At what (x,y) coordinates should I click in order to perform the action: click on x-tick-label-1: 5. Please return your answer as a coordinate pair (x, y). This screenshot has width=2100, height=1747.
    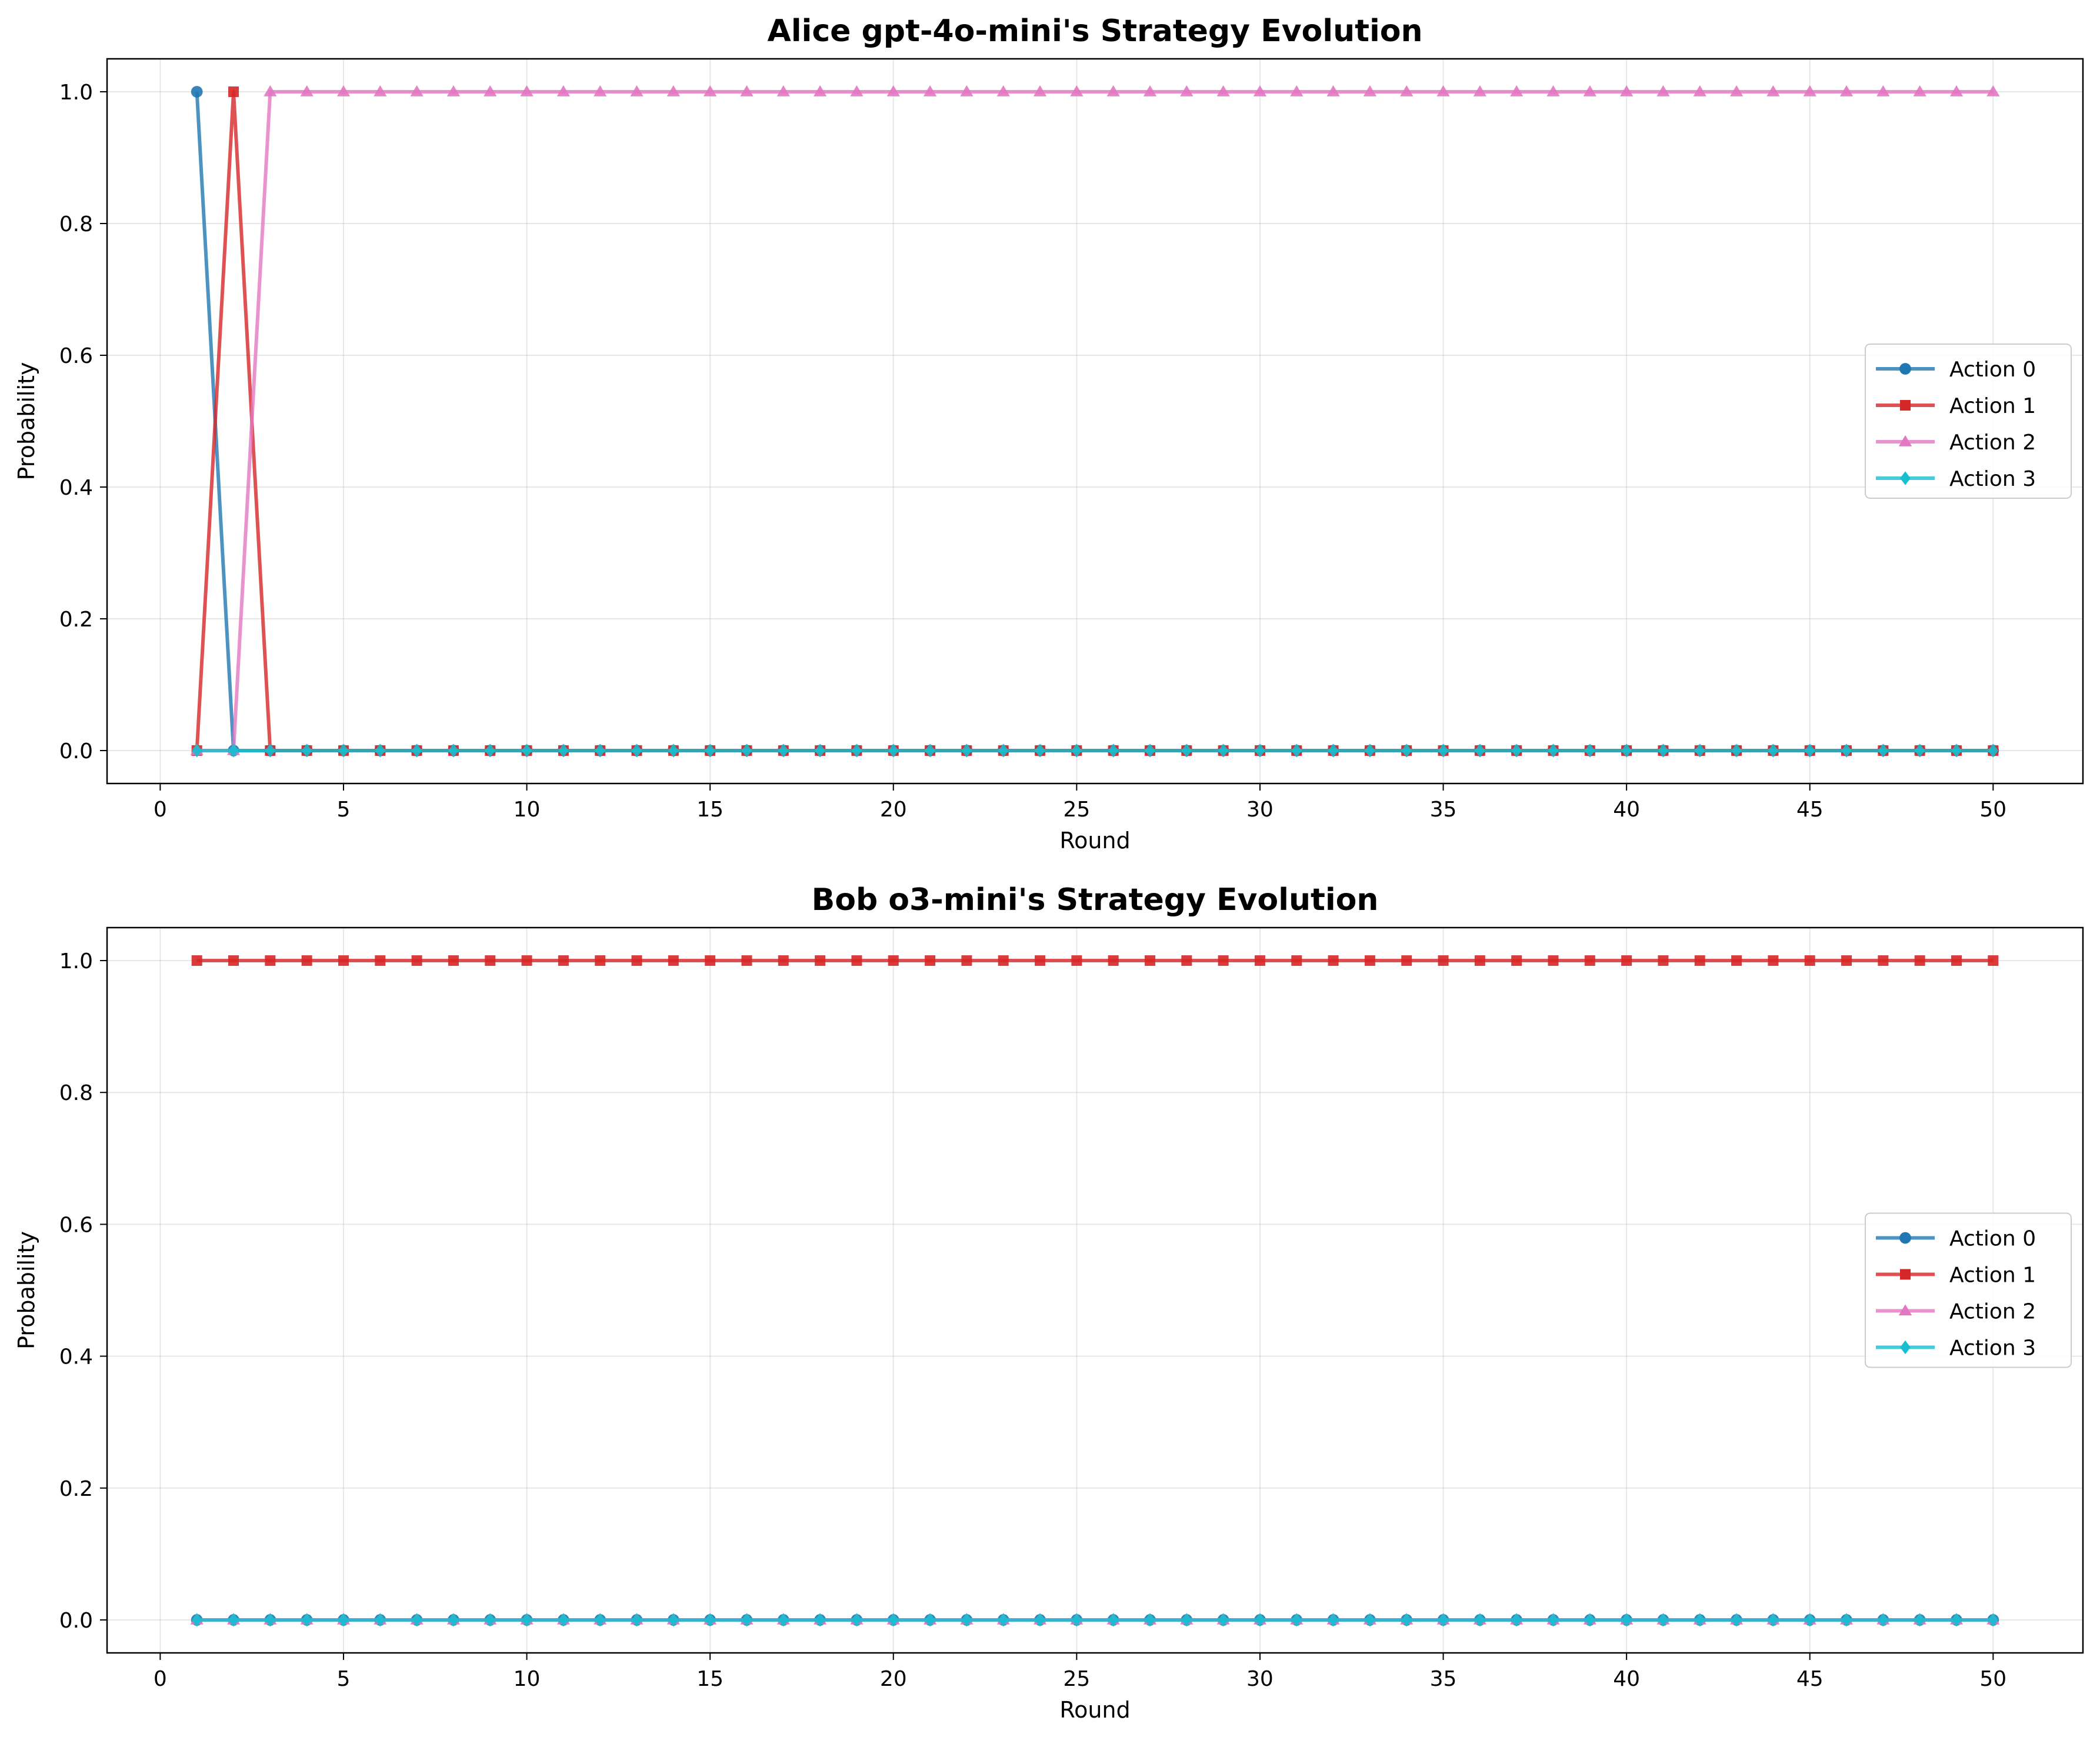
    Looking at the image, I should click on (344, 1679).